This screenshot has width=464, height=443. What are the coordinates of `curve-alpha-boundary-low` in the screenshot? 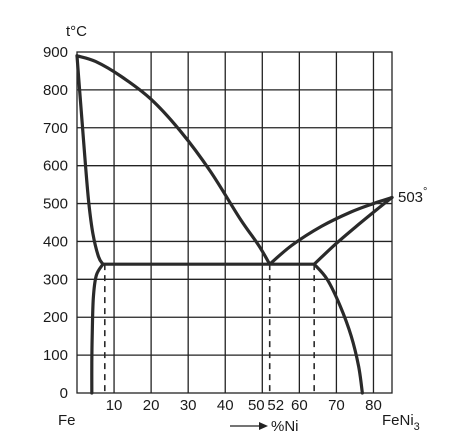 It's located at (97, 328).